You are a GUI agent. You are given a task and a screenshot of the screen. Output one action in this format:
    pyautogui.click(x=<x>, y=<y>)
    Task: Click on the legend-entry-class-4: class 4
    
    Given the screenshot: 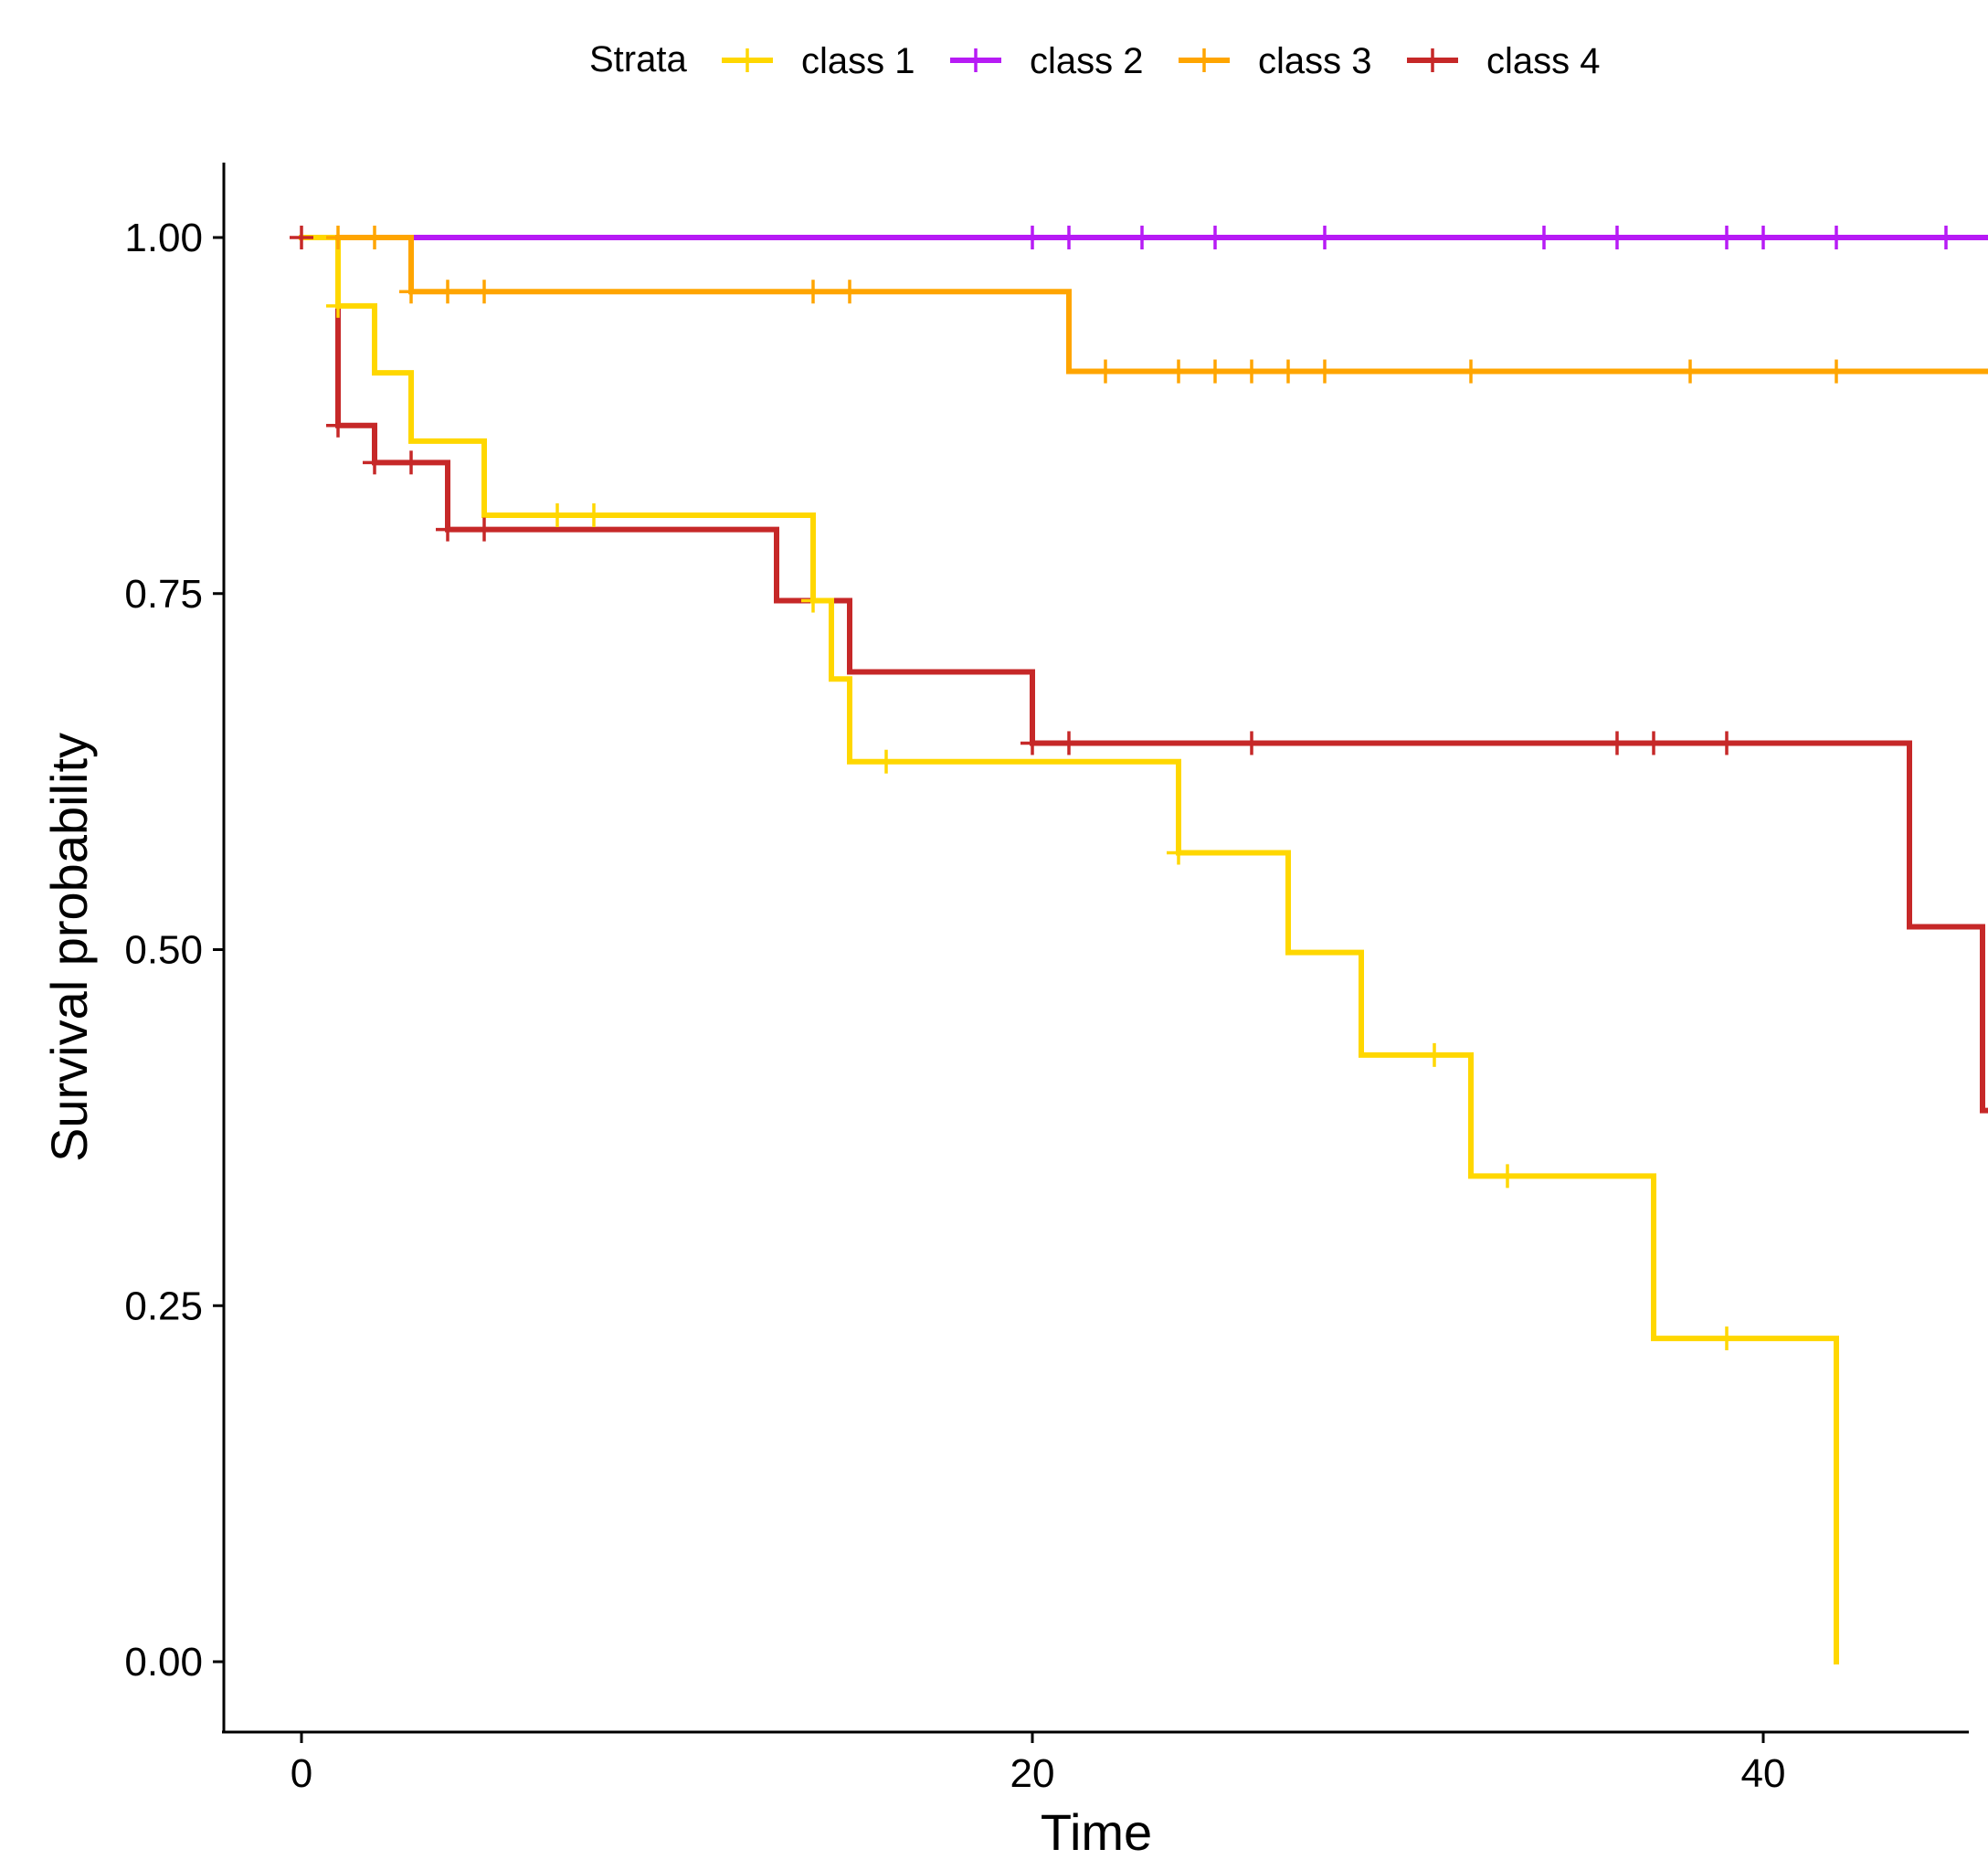 What is the action you would take?
    pyautogui.click(x=1504, y=61)
    